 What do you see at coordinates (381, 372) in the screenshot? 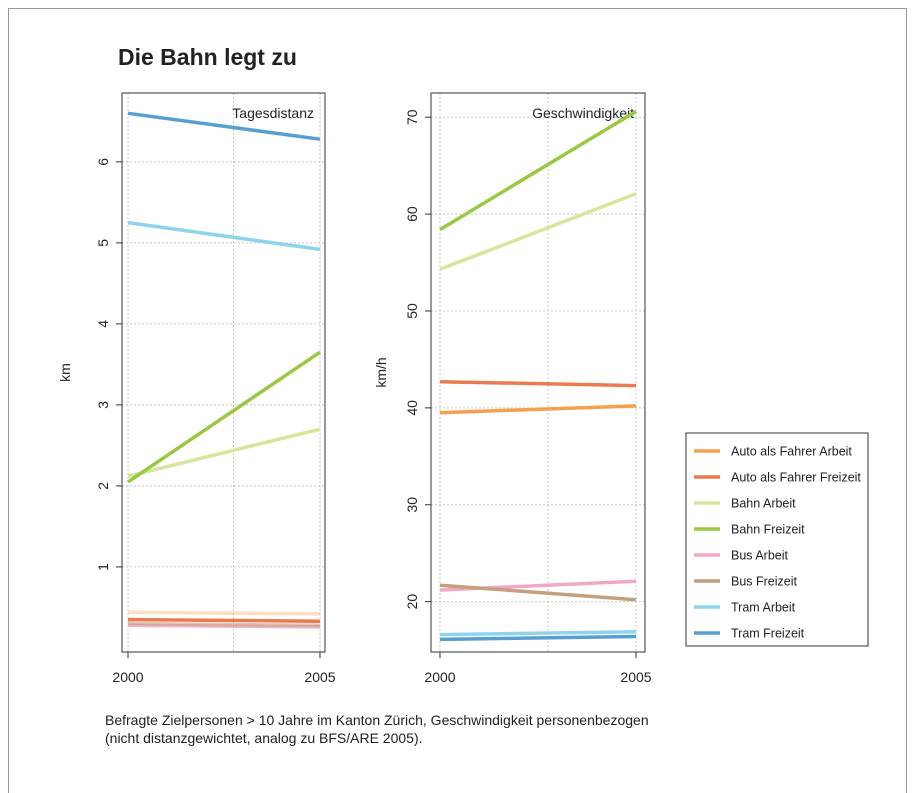
I see `y-axis-label: km/h` at bounding box center [381, 372].